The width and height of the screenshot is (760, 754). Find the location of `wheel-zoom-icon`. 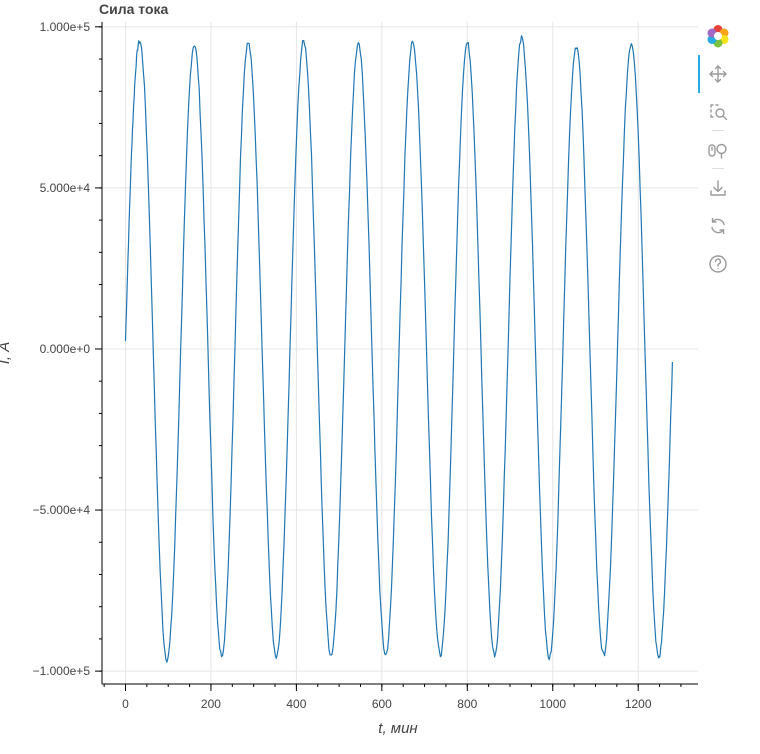

wheel-zoom-icon is located at coordinates (718, 150).